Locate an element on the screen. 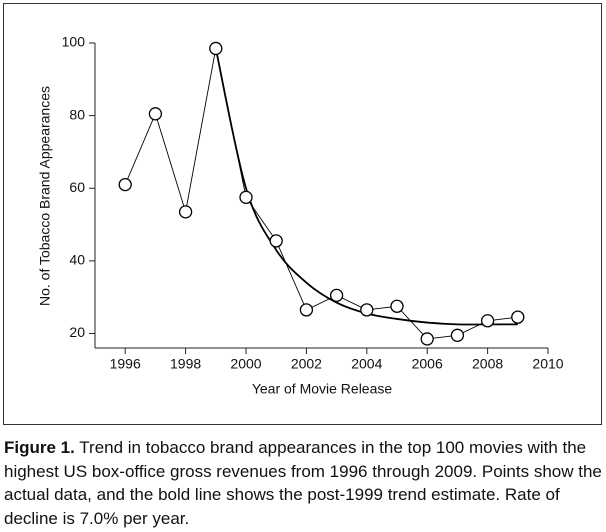  y-tick-label: 40 is located at coordinates (77, 260).